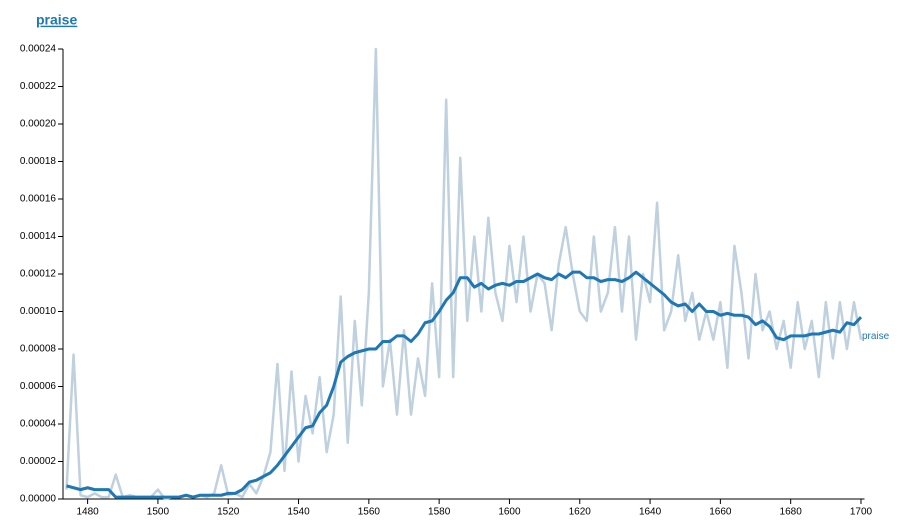 The height and width of the screenshot is (528, 902). Describe the element at coordinates (580, 512) in the screenshot. I see `x-tick-label: 1620` at that location.